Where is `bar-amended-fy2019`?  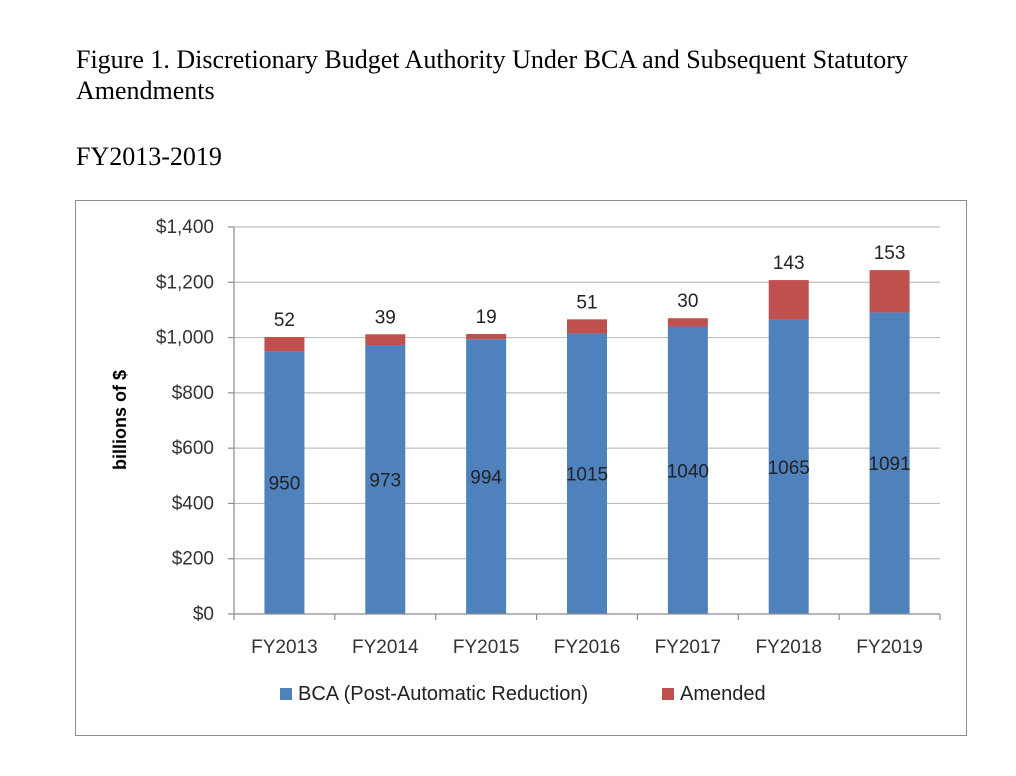 bar-amended-fy2019 is located at coordinates (889, 291).